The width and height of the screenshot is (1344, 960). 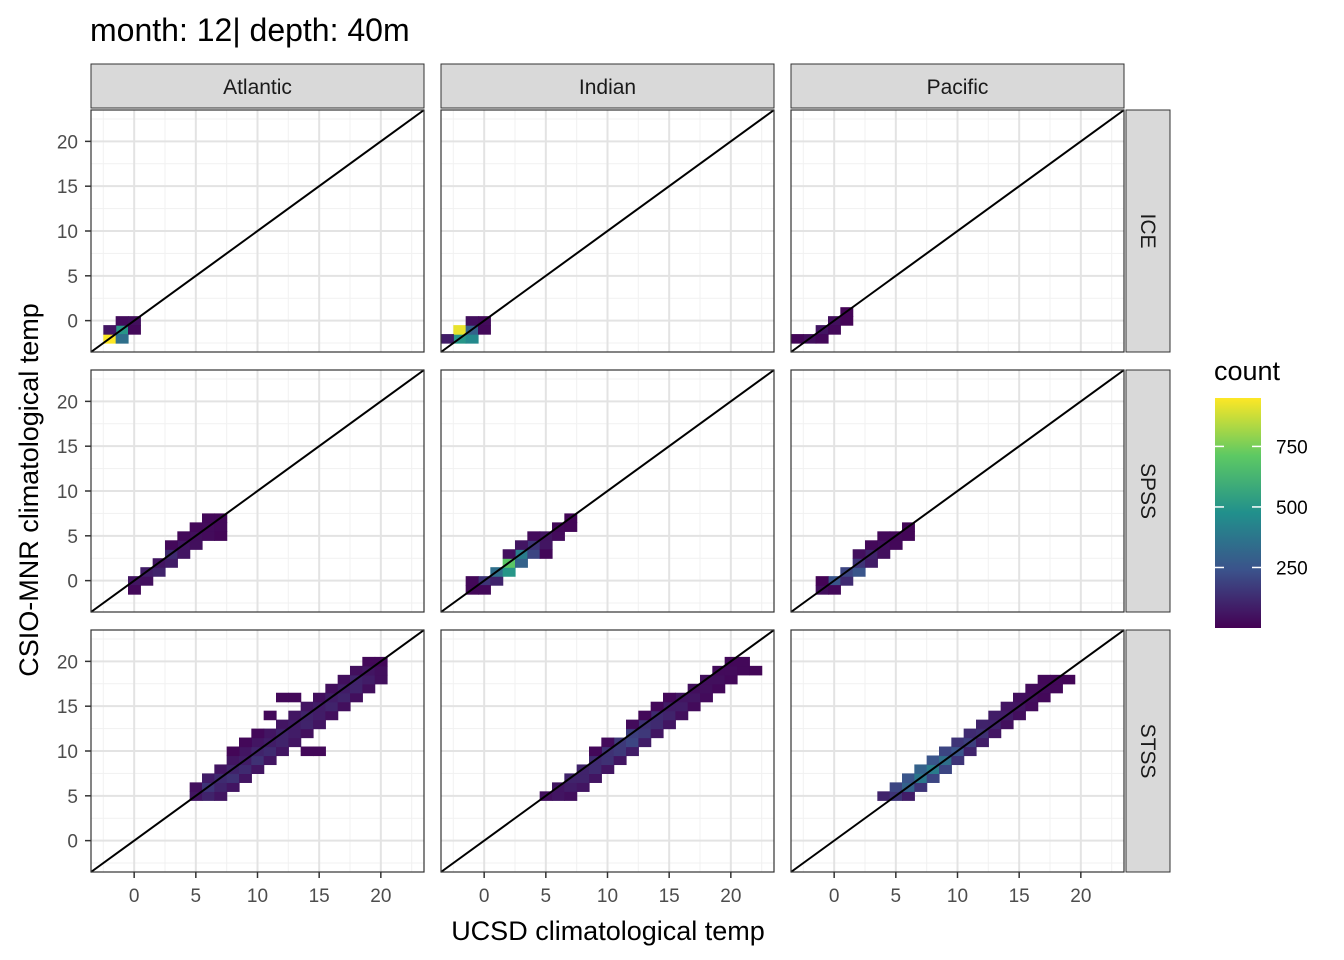 What do you see at coordinates (546, 896) in the screenshot?
I see `x-tick-label: 5` at bounding box center [546, 896].